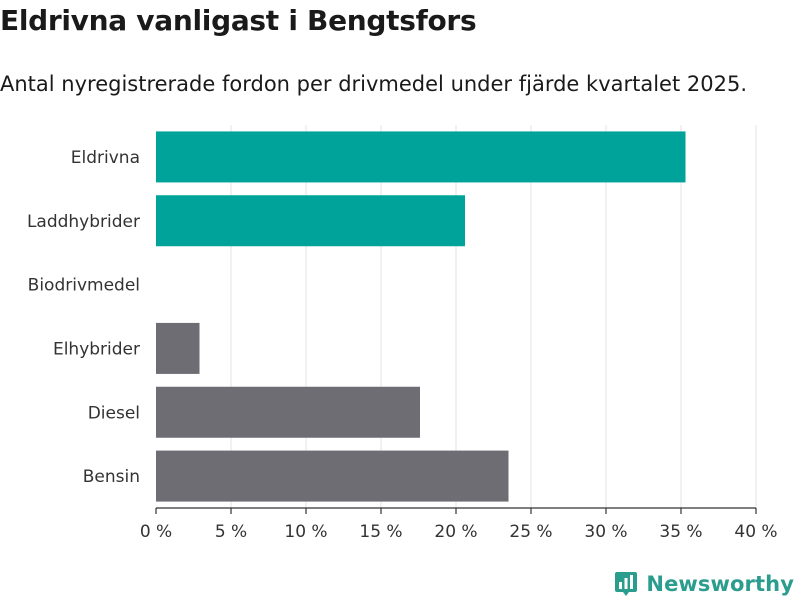 The height and width of the screenshot is (600, 800). What do you see at coordinates (111, 477) in the screenshot?
I see `category-label: Bensin` at bounding box center [111, 477].